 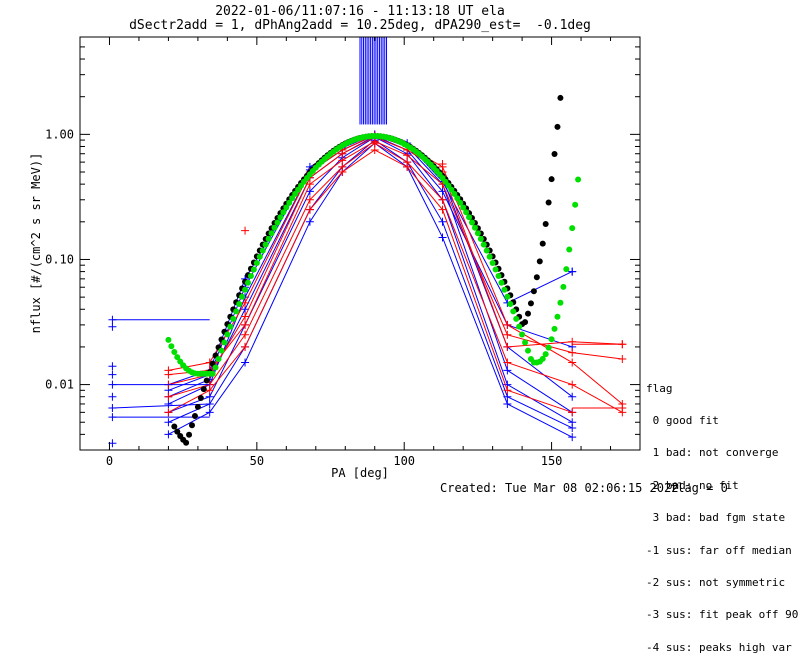 I want to click on flag-legend-item: 0 good fit, so click(x=682, y=420).